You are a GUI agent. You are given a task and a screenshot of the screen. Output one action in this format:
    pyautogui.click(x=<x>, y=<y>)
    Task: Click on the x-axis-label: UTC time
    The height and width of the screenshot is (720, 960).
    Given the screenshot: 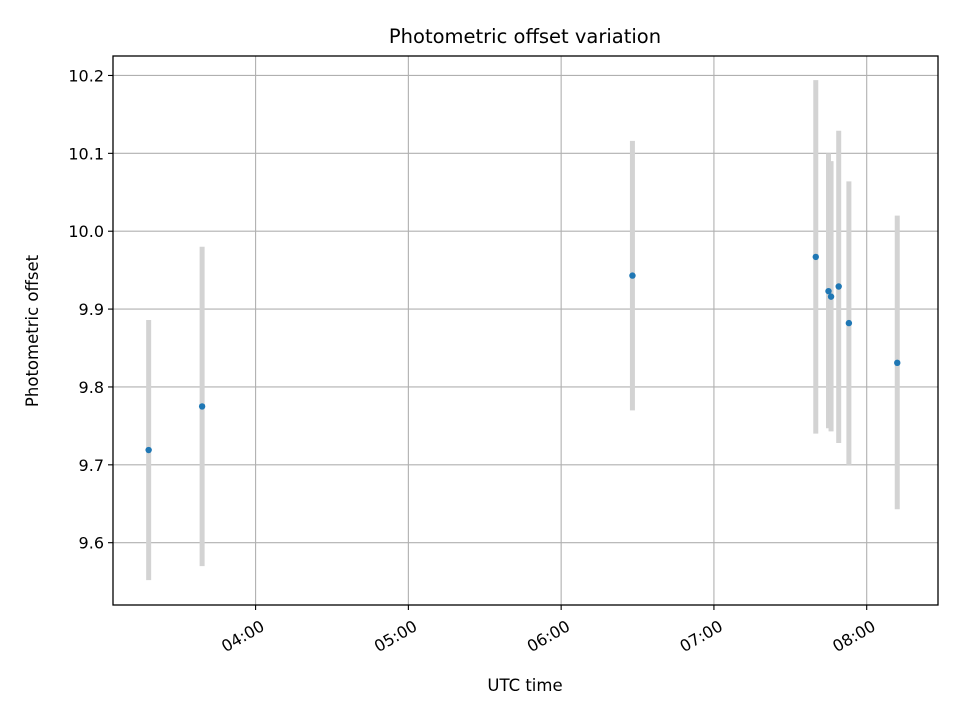 What is the action you would take?
    pyautogui.click(x=524, y=685)
    